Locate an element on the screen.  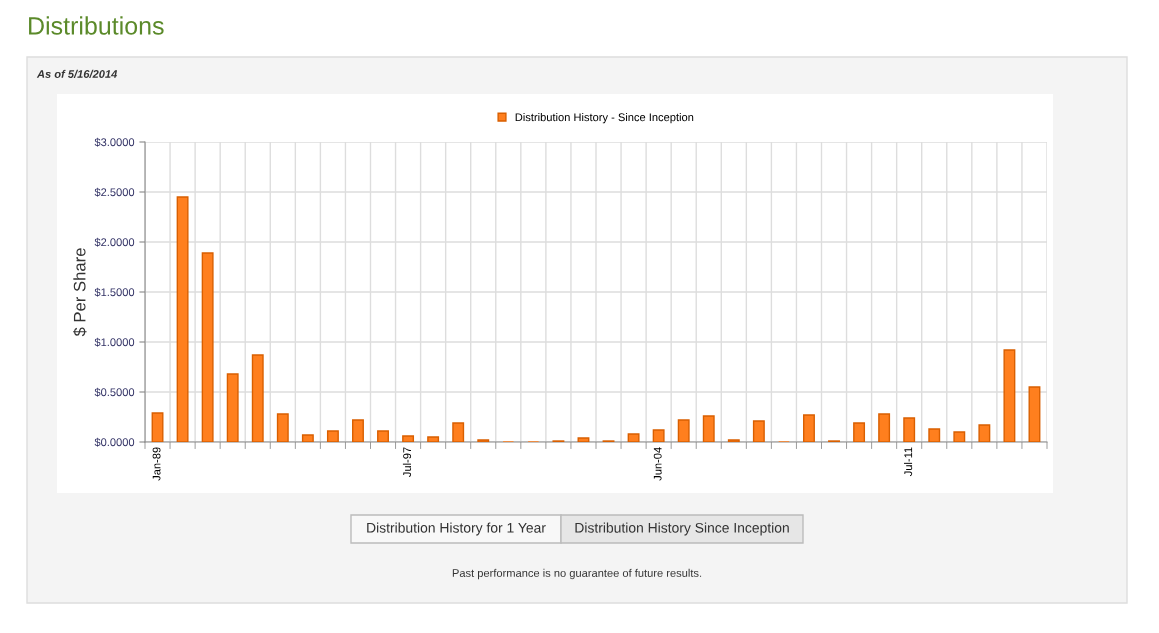
legend-label: Distribution History - Since Inception is located at coordinates (604, 118).